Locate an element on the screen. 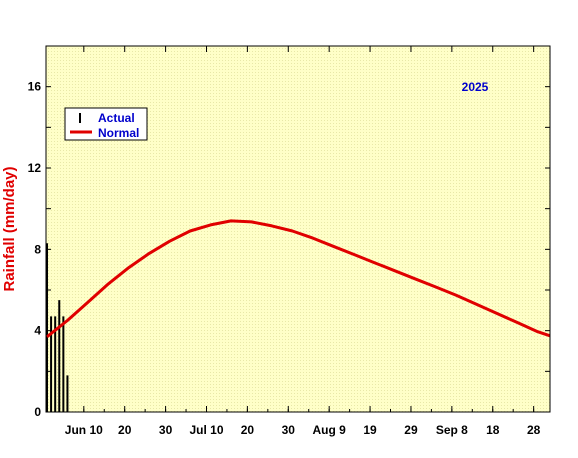 The image size is (578, 458). y-axis-label: Rainfall (mm/day) is located at coordinates (9, 228).